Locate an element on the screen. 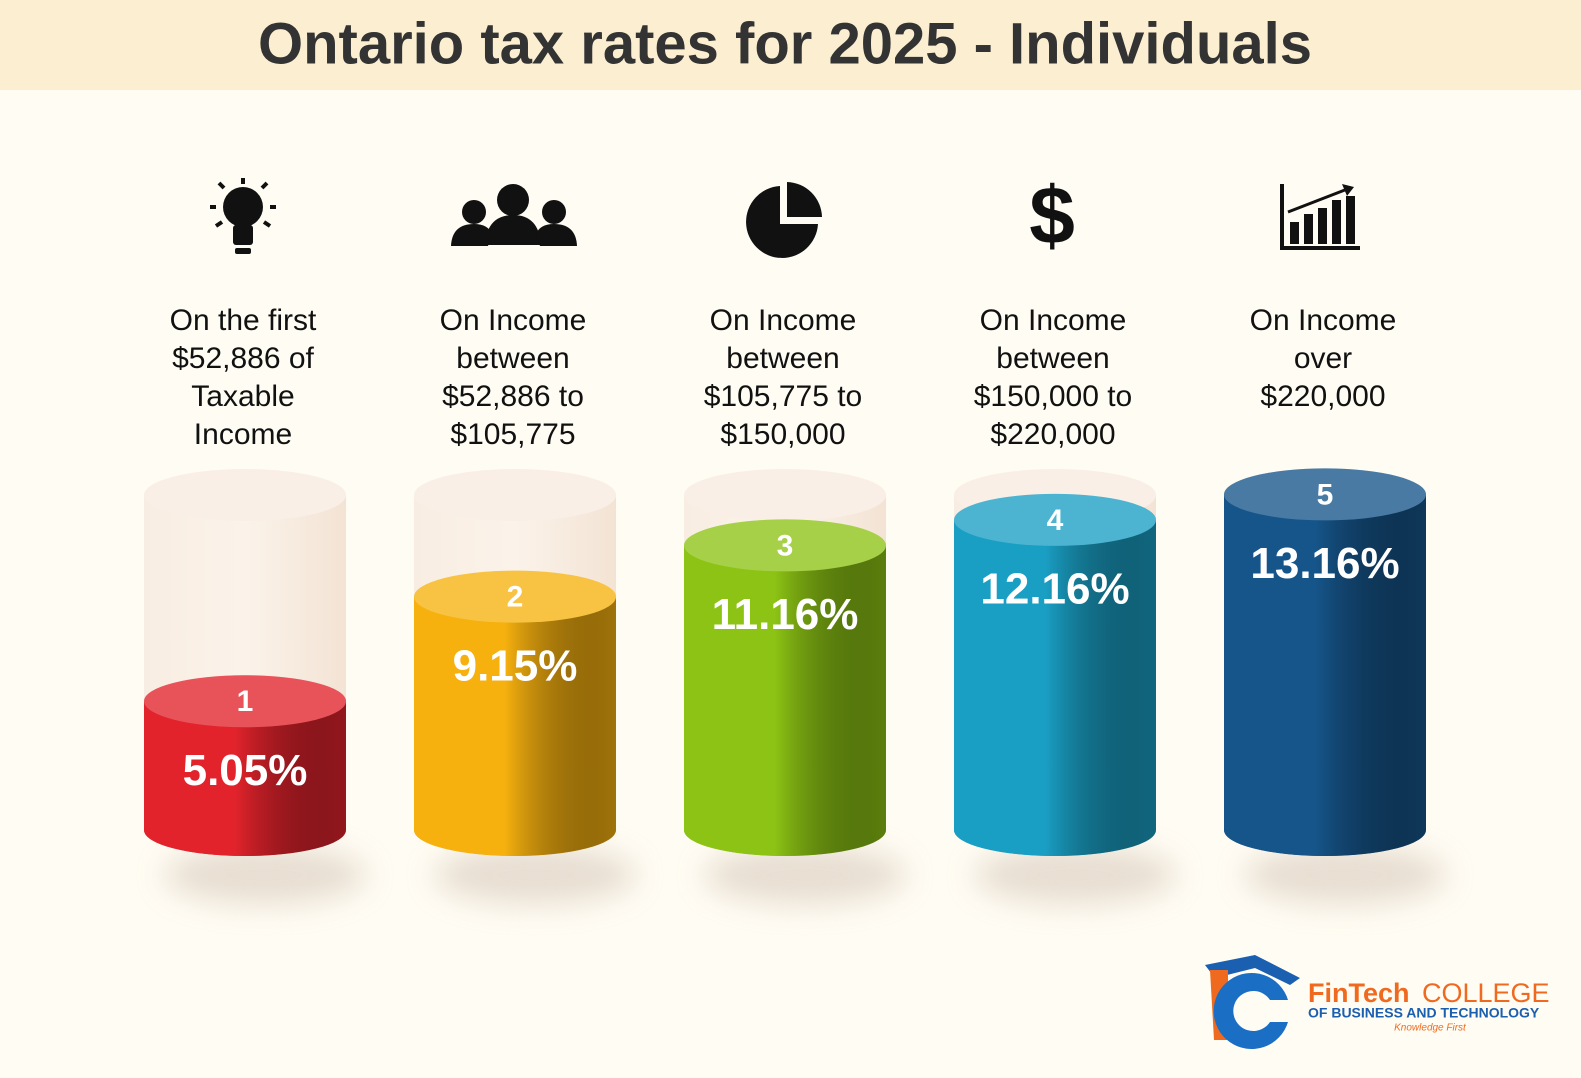 The height and width of the screenshot is (1078, 1581). logo-subtitle: OF BUSINESS AND TECHNOLOGY is located at coordinates (1424, 1013).